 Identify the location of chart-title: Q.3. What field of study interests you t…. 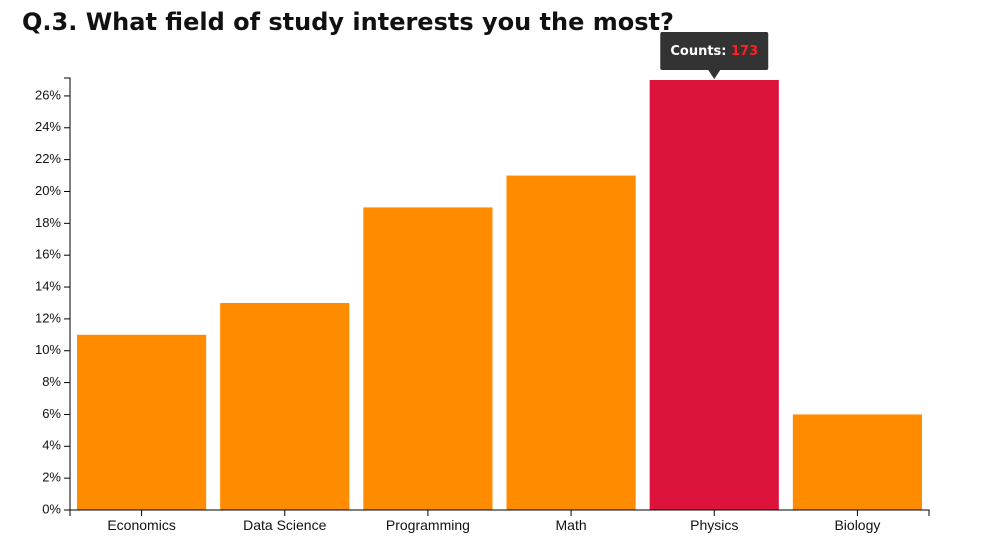
(348, 22).